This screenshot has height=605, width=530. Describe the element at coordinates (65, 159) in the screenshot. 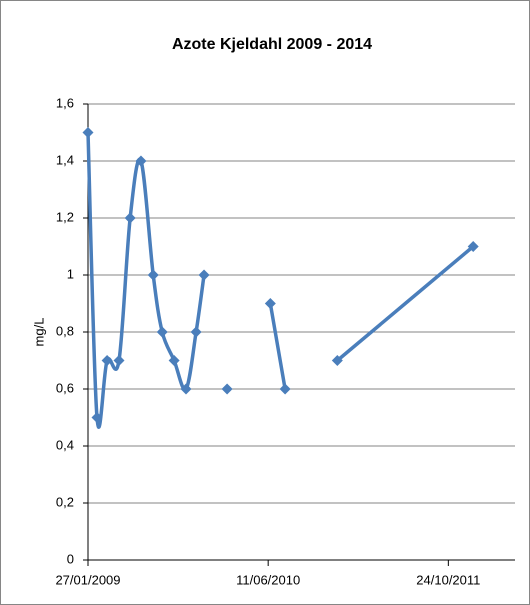

I see `y-tick-label: 1,4` at that location.